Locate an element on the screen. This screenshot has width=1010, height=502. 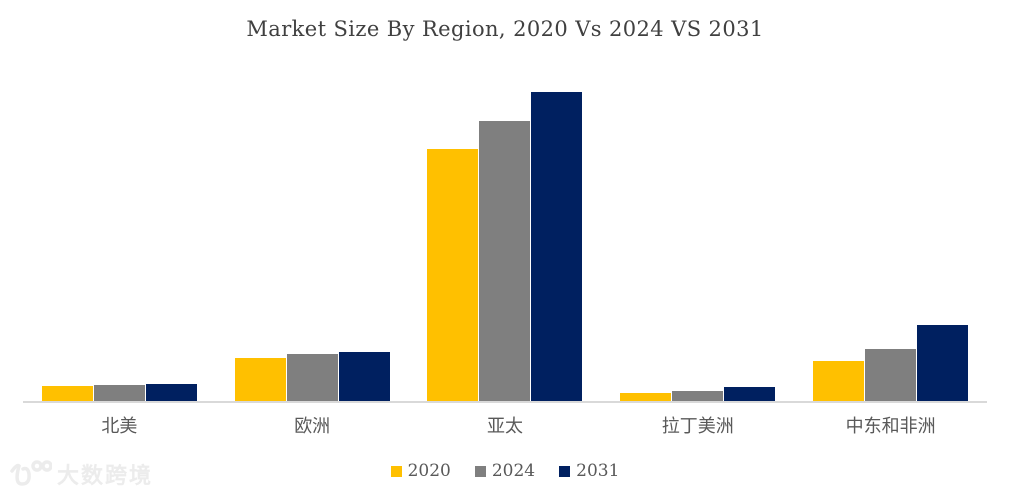
legend-label-2031: 2031 is located at coordinates (598, 471).